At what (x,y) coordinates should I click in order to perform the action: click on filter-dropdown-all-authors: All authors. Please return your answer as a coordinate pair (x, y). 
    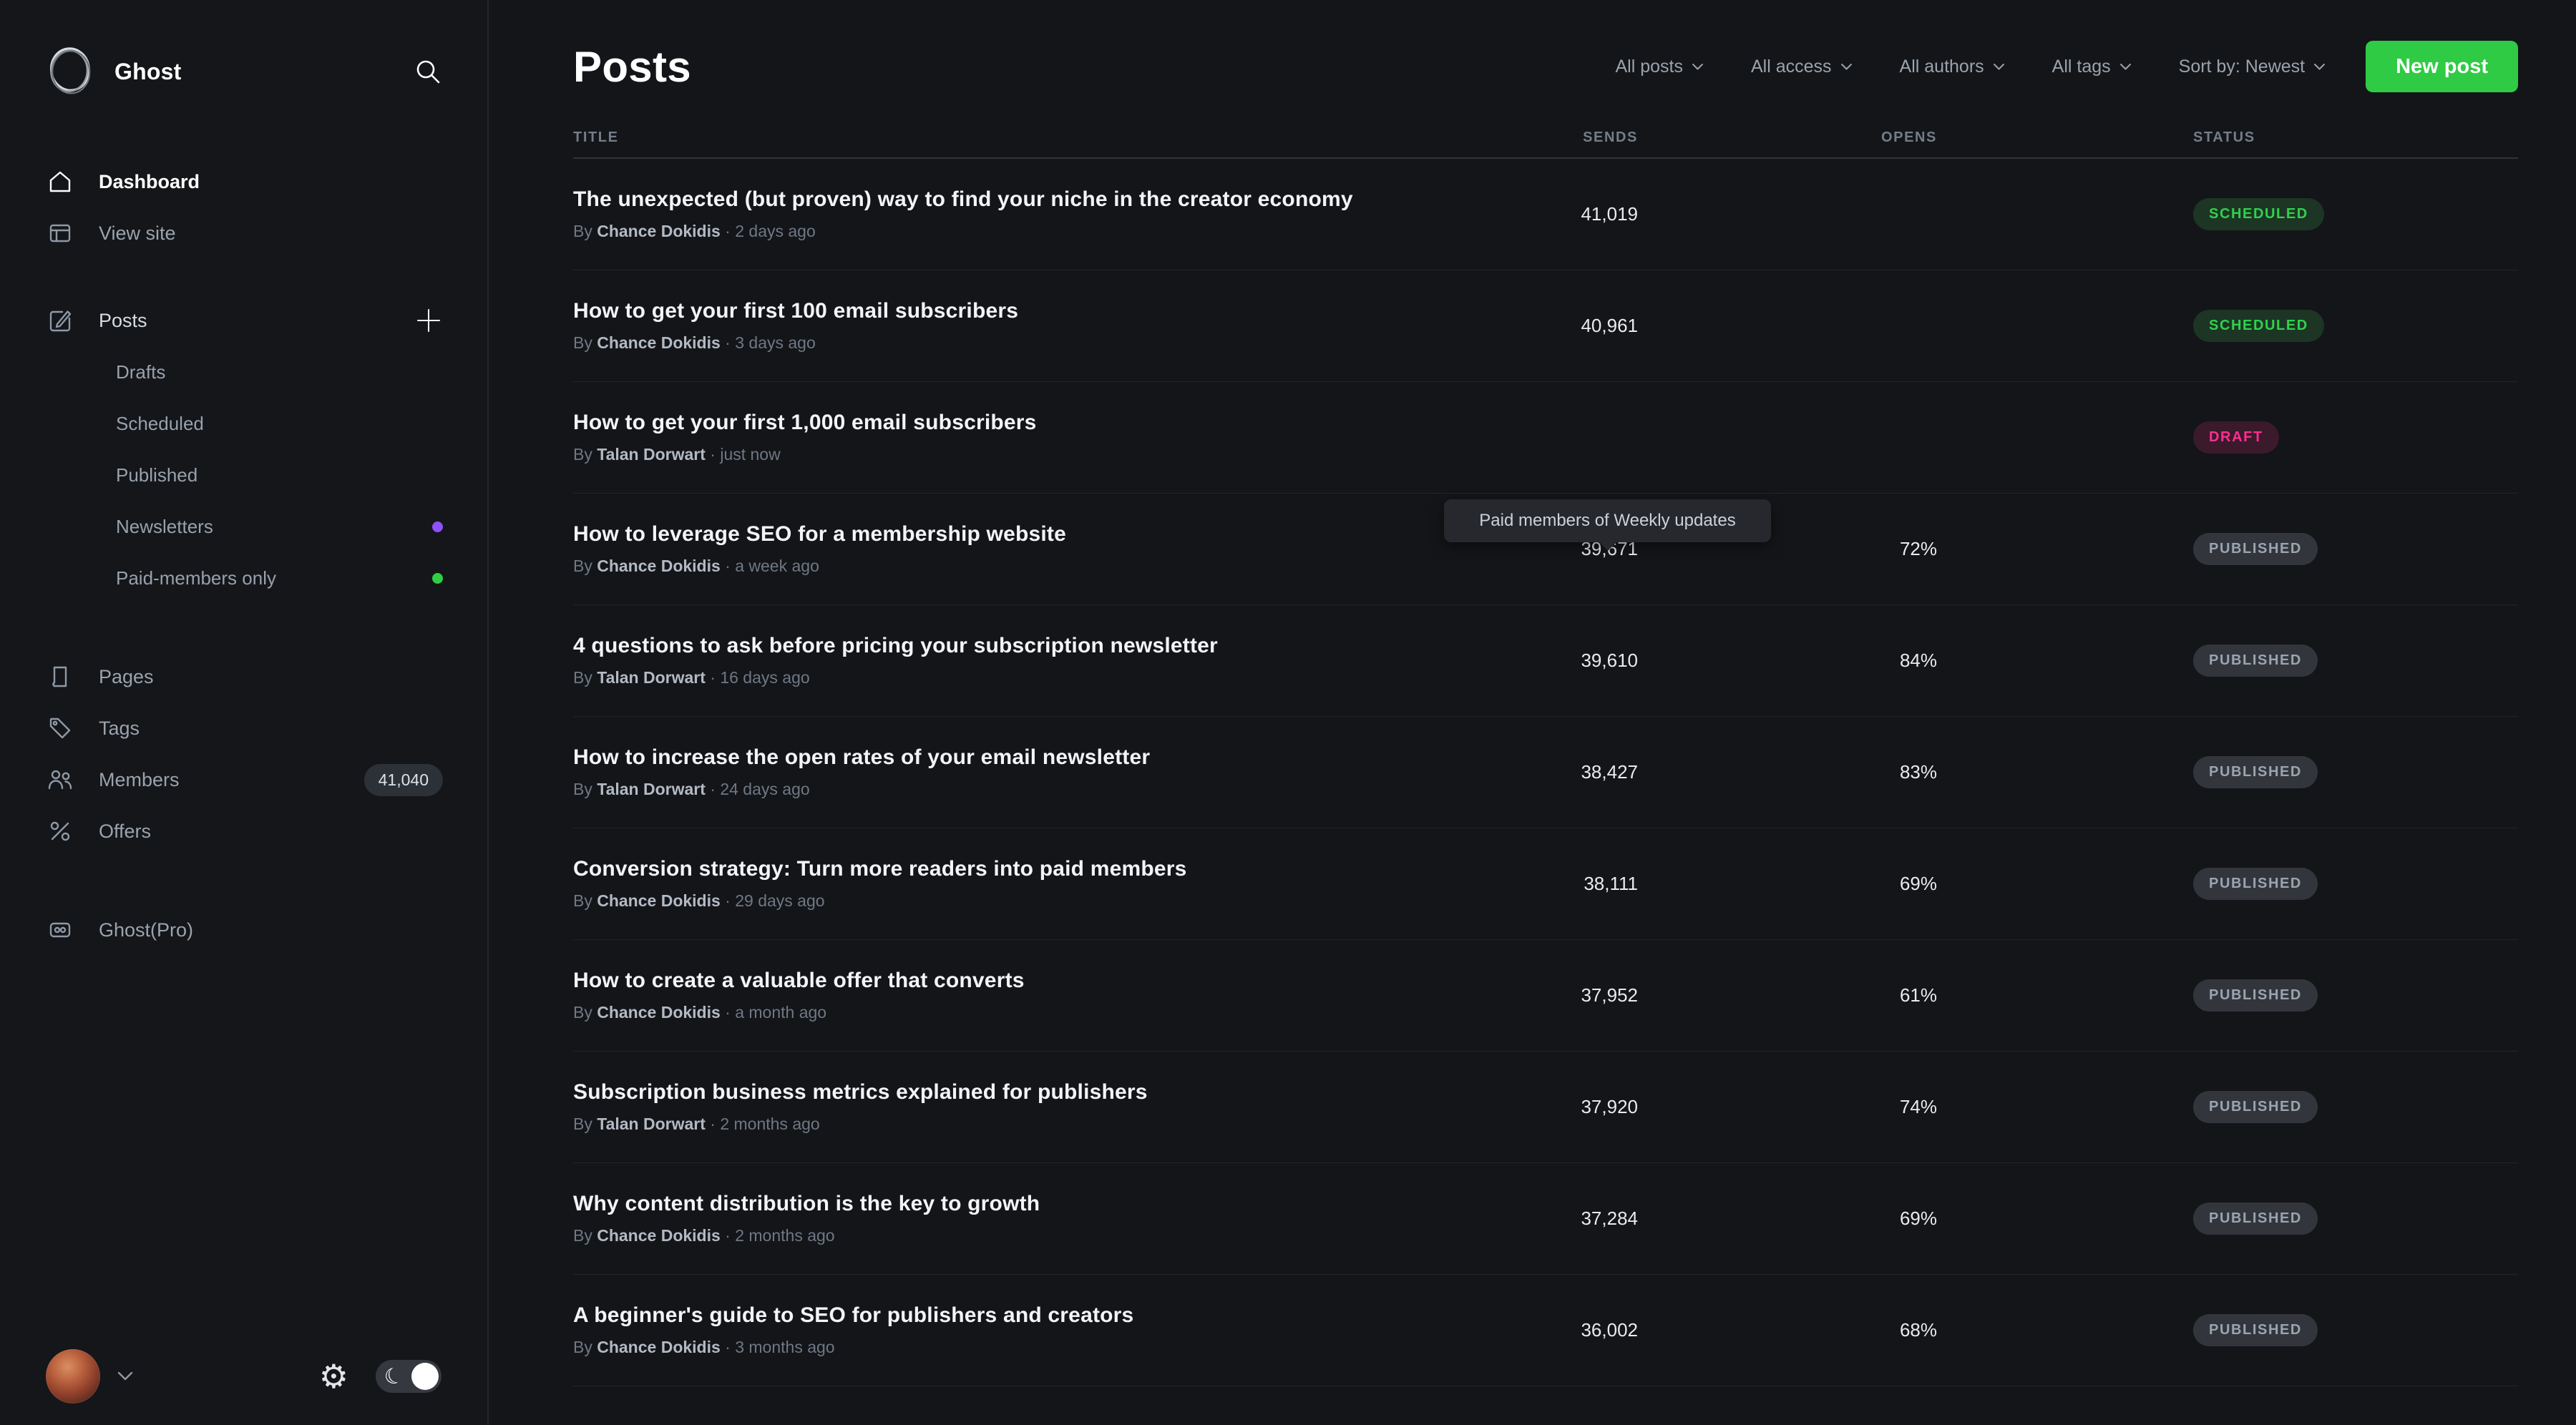
    Looking at the image, I should click on (1953, 67).